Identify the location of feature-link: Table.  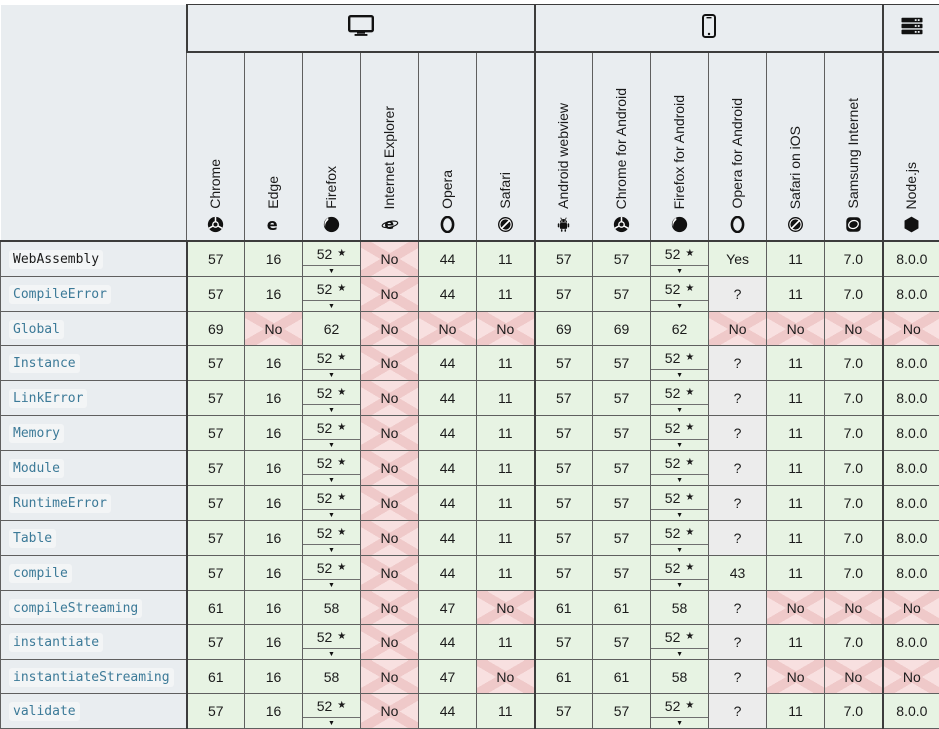
(32, 538).